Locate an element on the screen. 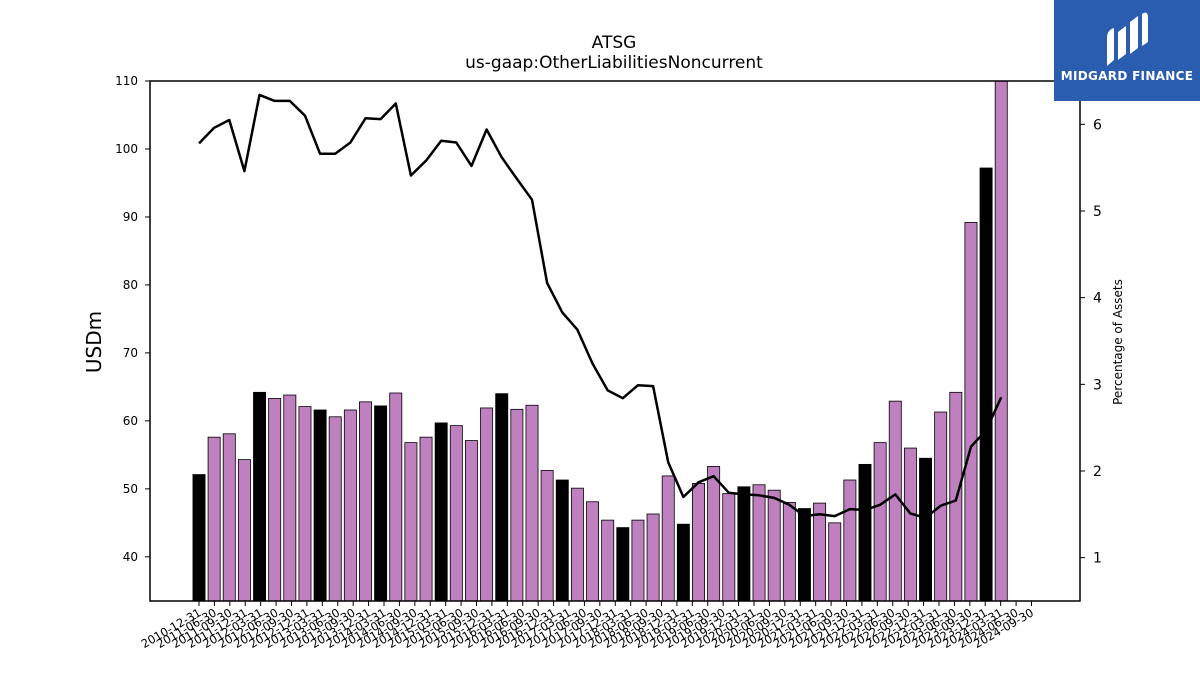 Image resolution: width=1200 pixels, height=675 pixels. brand-logo: MIDGARD FINANCE is located at coordinates (1127, 50).